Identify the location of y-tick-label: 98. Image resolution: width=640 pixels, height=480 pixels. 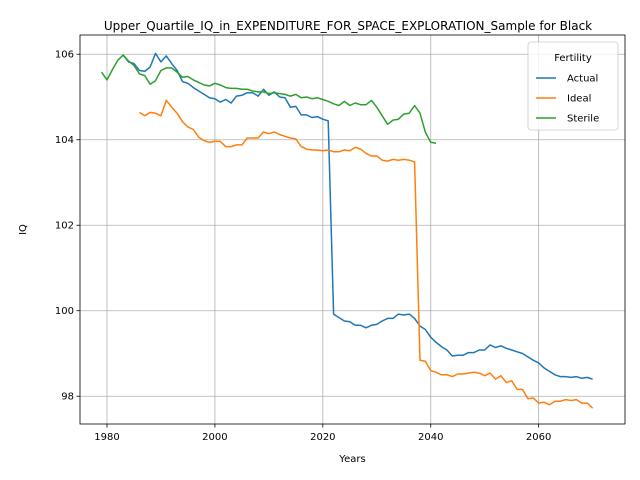
(67, 397).